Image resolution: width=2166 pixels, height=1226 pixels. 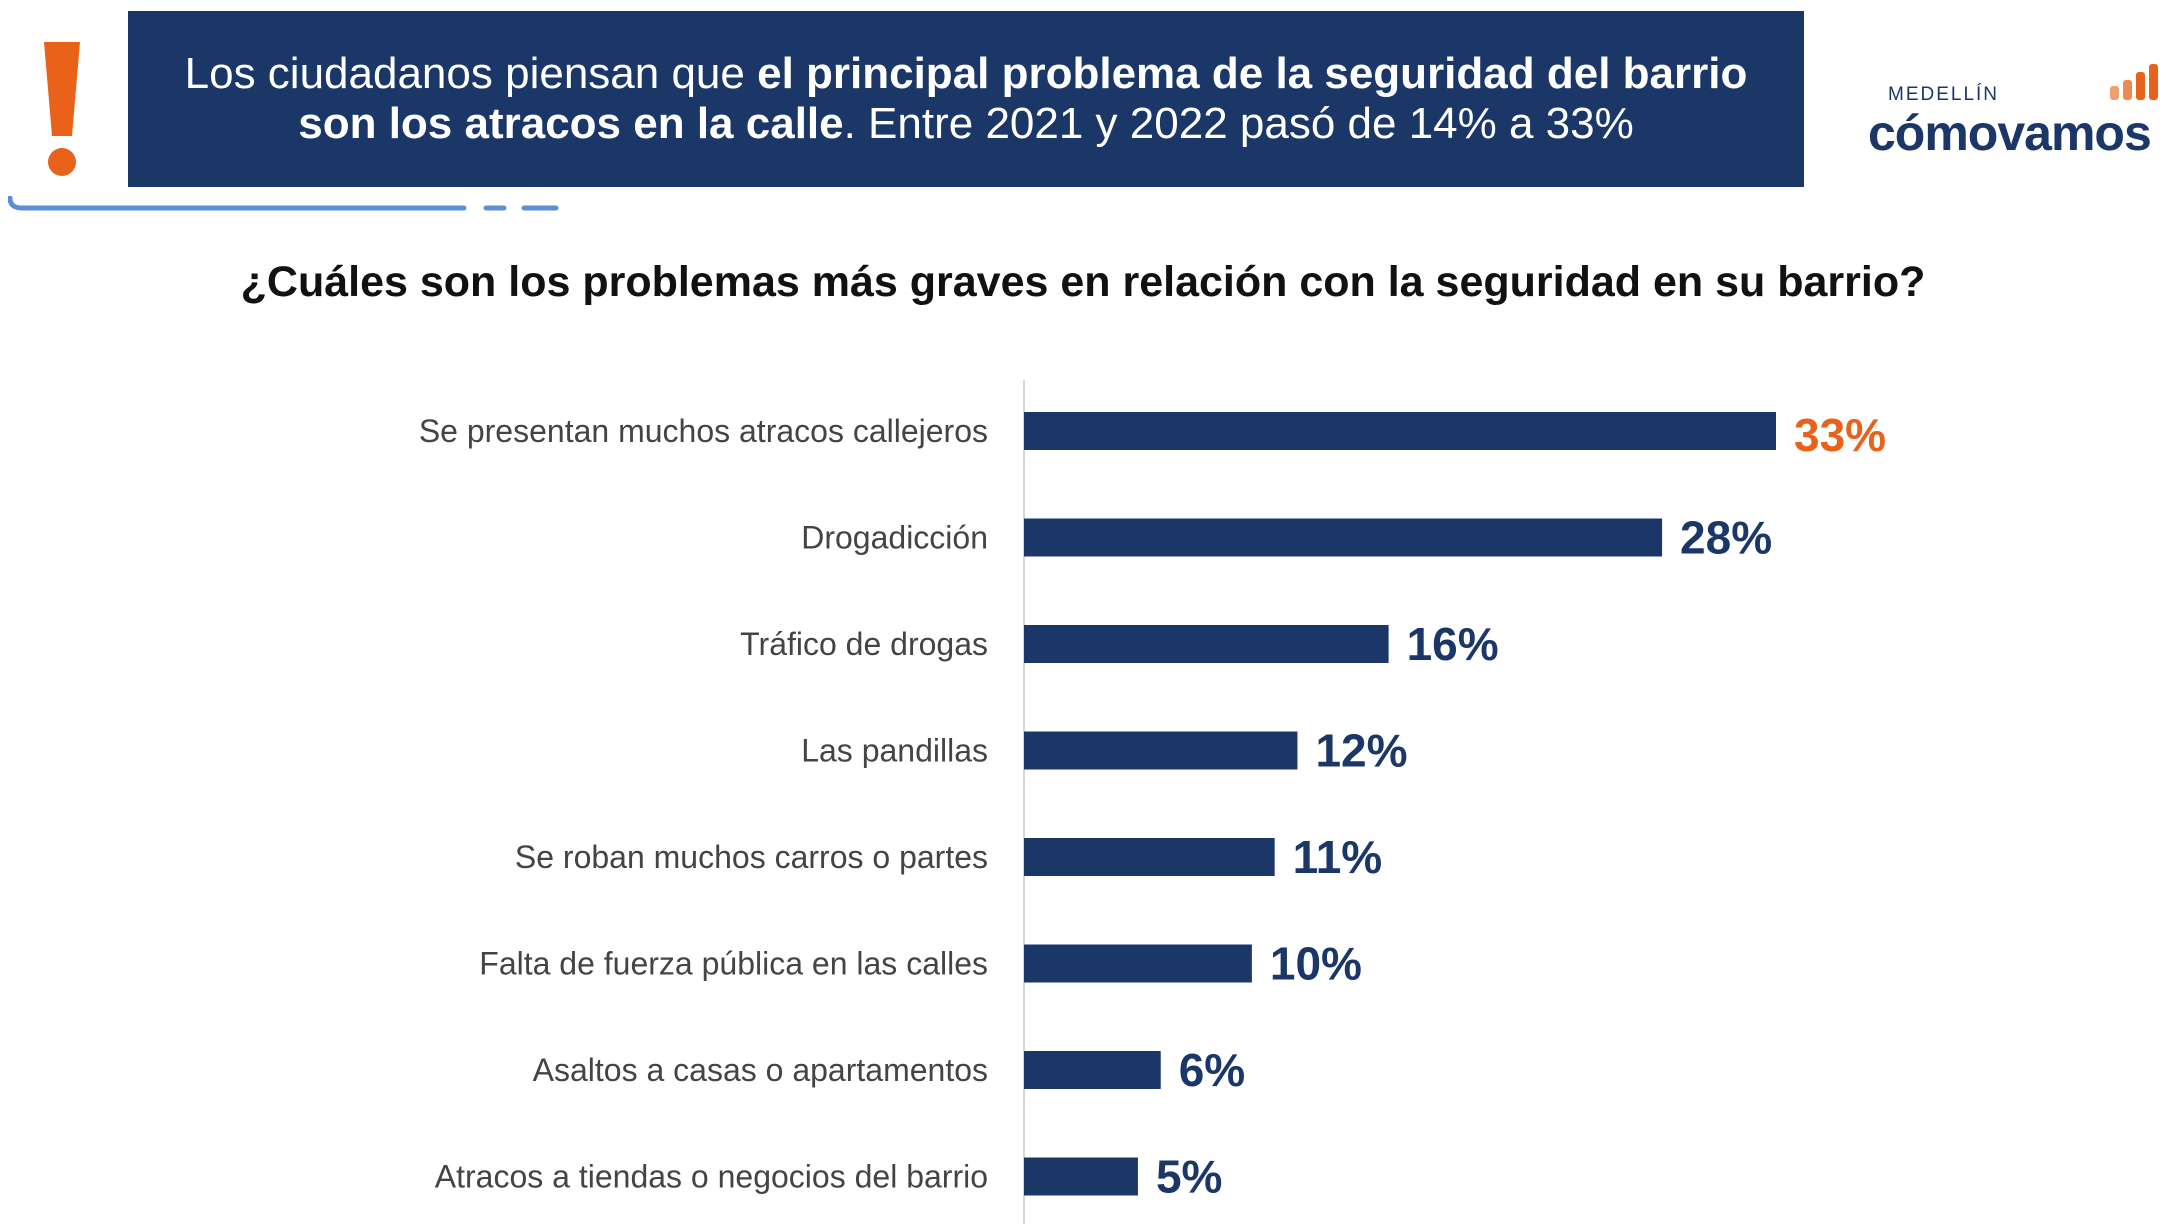 What do you see at coordinates (471, 73) in the screenshot?
I see `banner-text-normal-1: Los ciudadanos piensan que` at bounding box center [471, 73].